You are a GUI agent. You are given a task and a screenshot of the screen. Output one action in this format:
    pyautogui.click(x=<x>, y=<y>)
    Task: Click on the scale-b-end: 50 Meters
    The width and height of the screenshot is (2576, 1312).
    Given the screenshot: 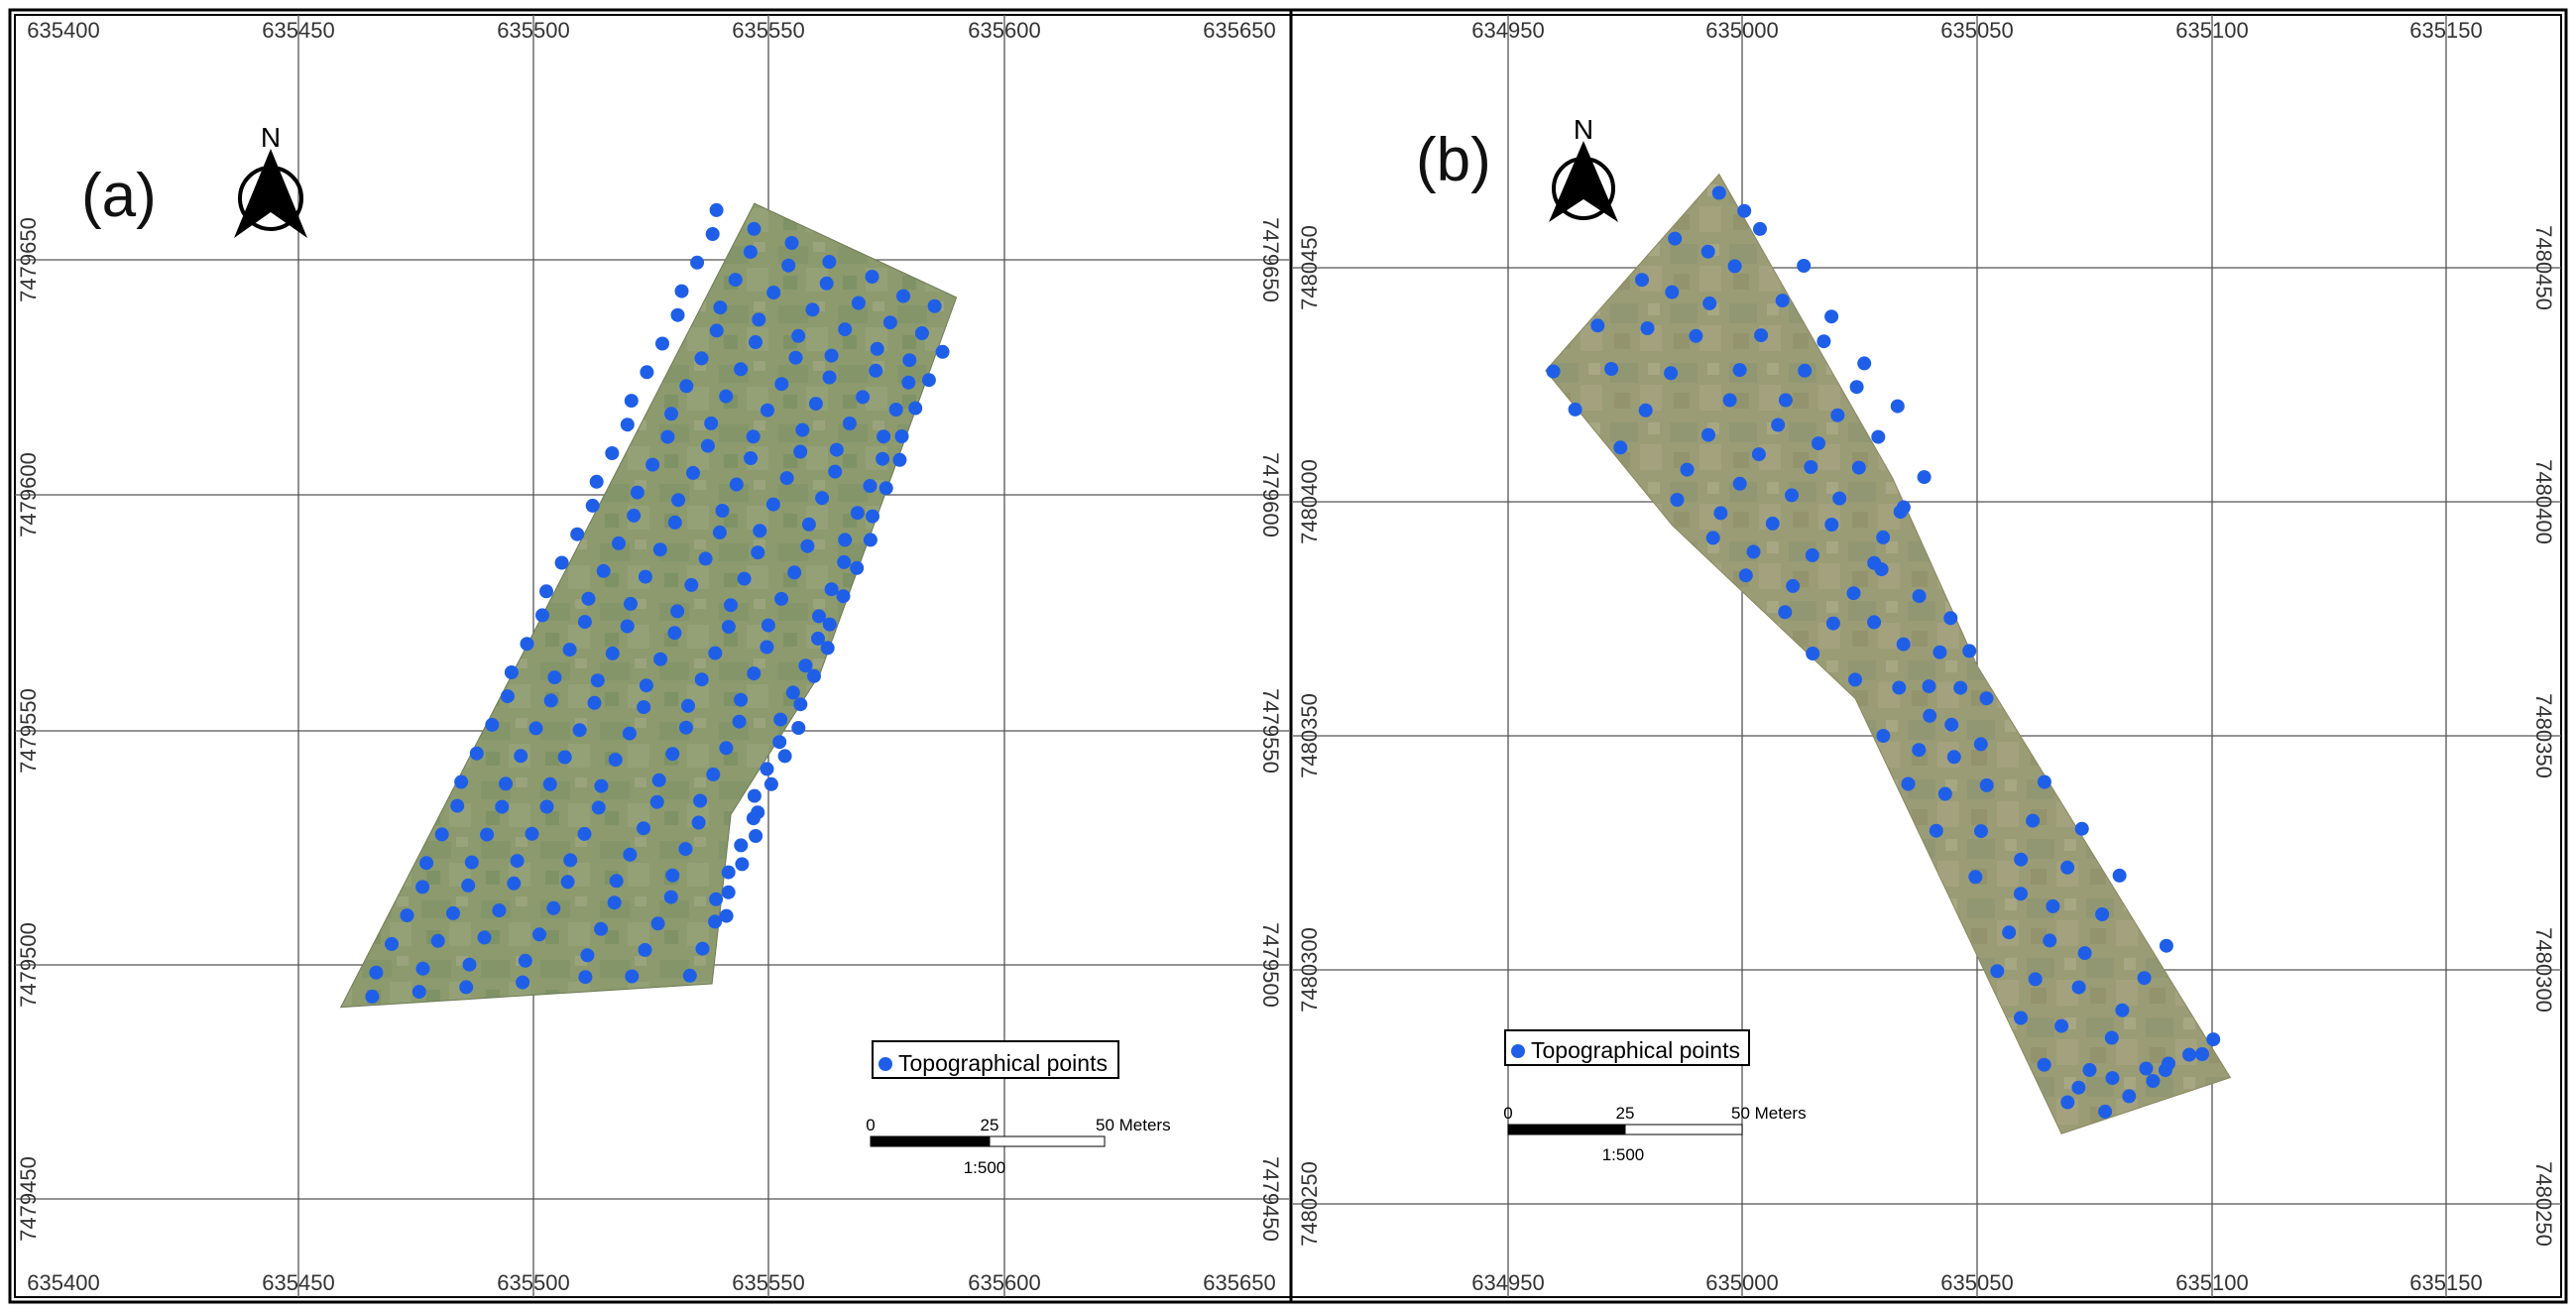 What is the action you would take?
    pyautogui.click(x=1769, y=1113)
    